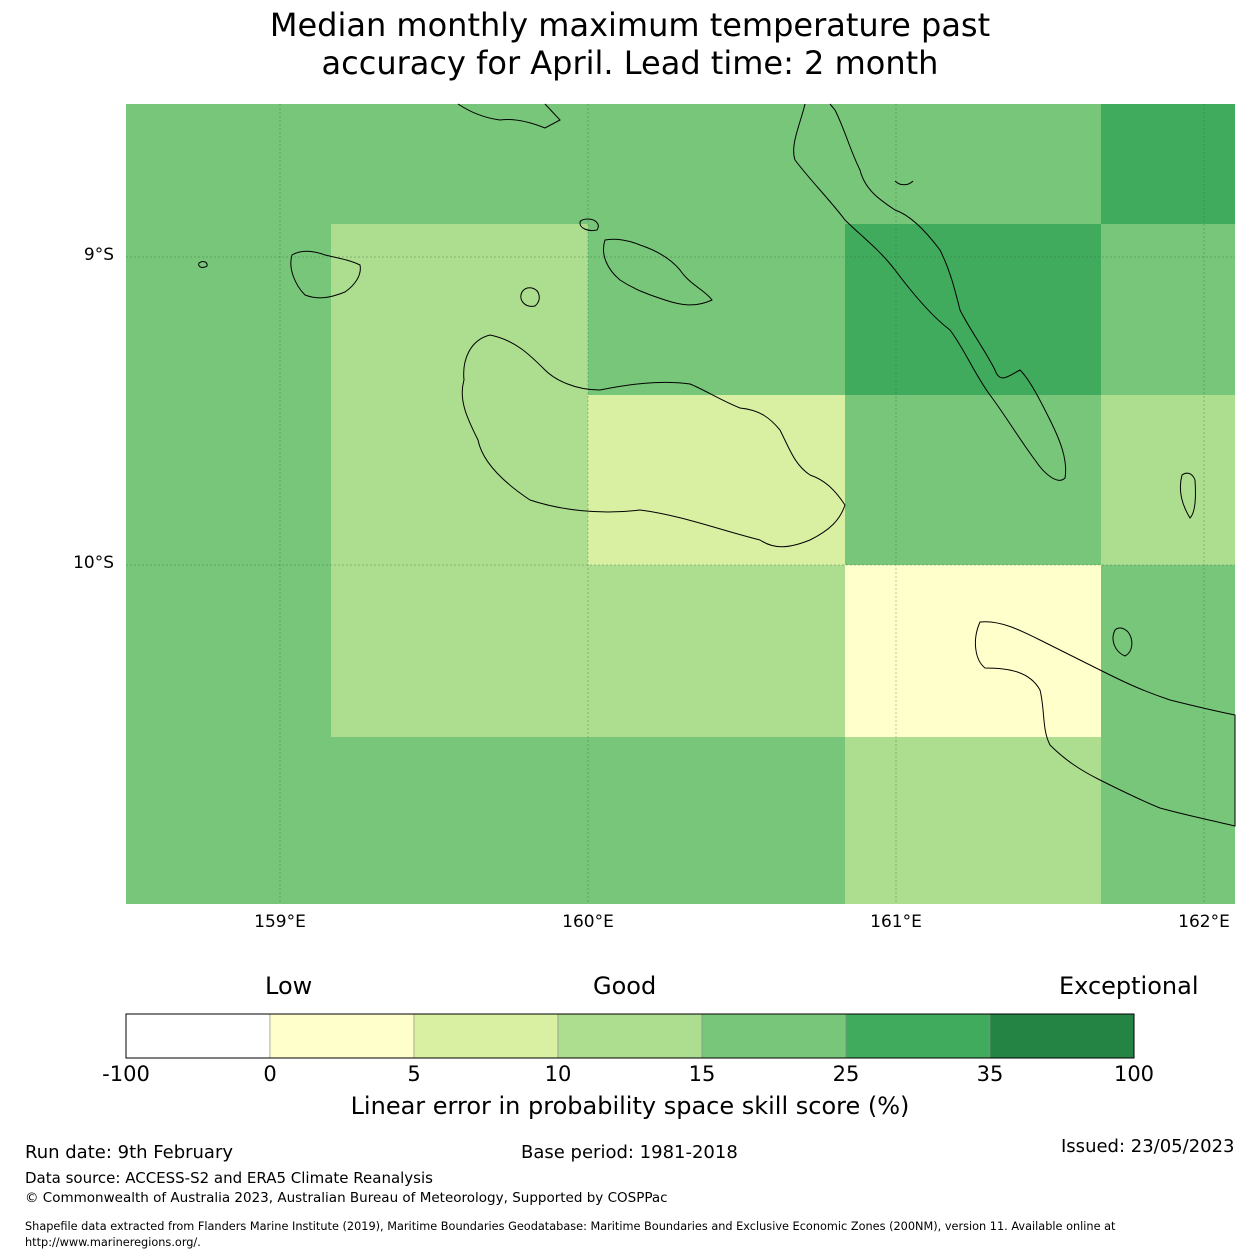 This screenshot has width=1260, height=1260. I want to click on coastline-malaita, so click(930, 292).